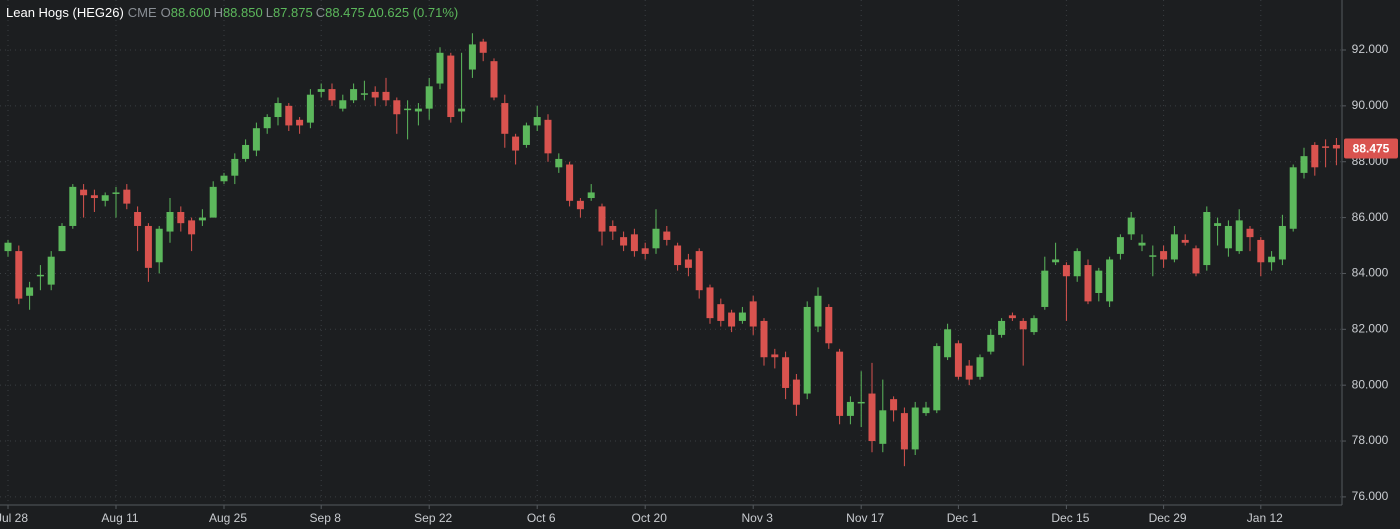 This screenshot has width=1400, height=529. I want to click on y-tick-label: 84.000, so click(1370, 273).